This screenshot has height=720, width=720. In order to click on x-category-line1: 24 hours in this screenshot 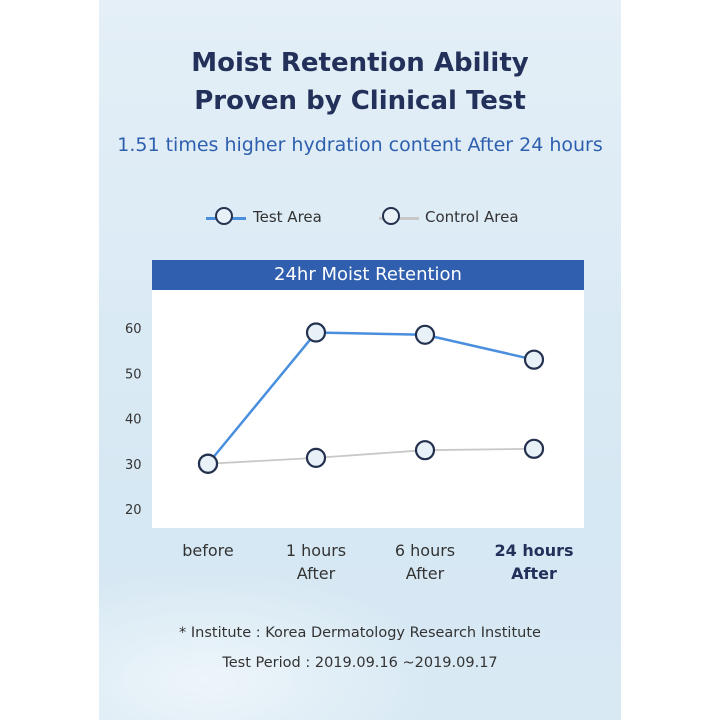, I will do `click(534, 550)`.